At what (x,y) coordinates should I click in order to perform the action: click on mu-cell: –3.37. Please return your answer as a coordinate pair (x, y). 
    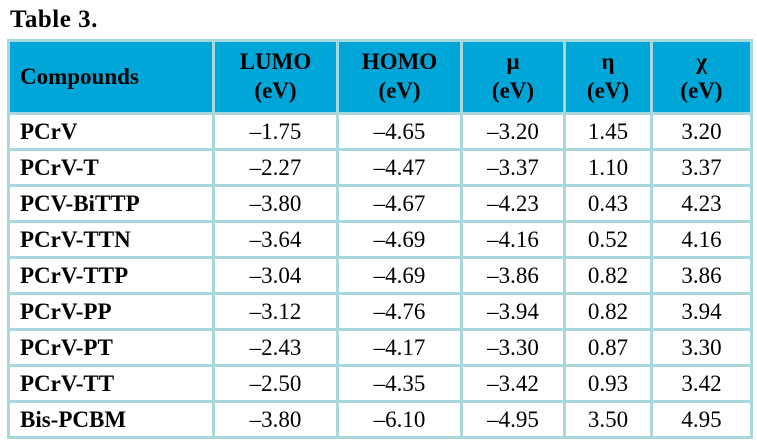
    Looking at the image, I should click on (513, 167).